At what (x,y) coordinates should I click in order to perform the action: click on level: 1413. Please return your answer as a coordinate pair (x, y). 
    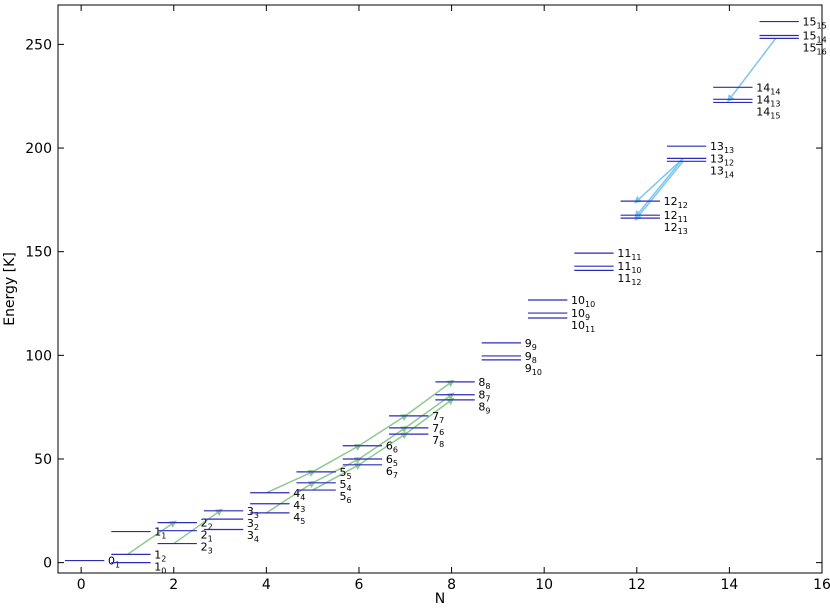
    Looking at the image, I should click on (746, 100).